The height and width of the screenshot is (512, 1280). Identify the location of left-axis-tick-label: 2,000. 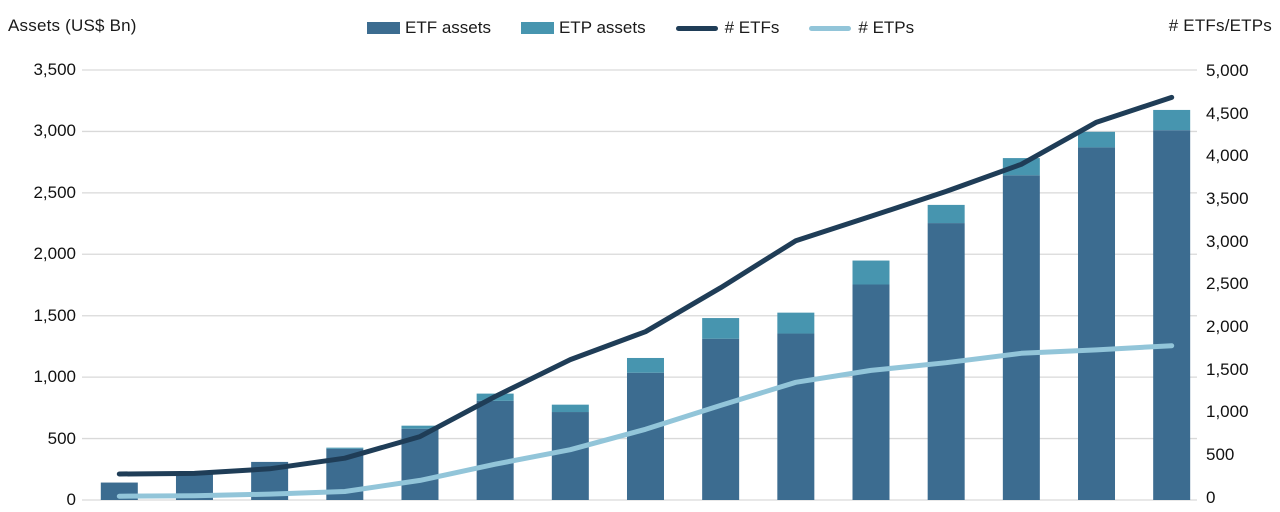
(54, 254).